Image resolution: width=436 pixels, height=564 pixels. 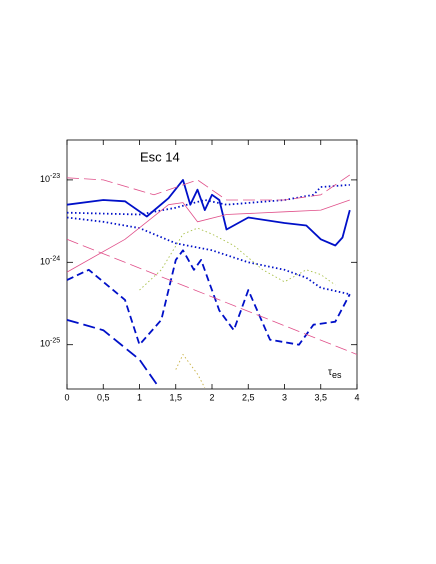 I want to click on x-tick-label: 3,5, so click(x=320, y=397).